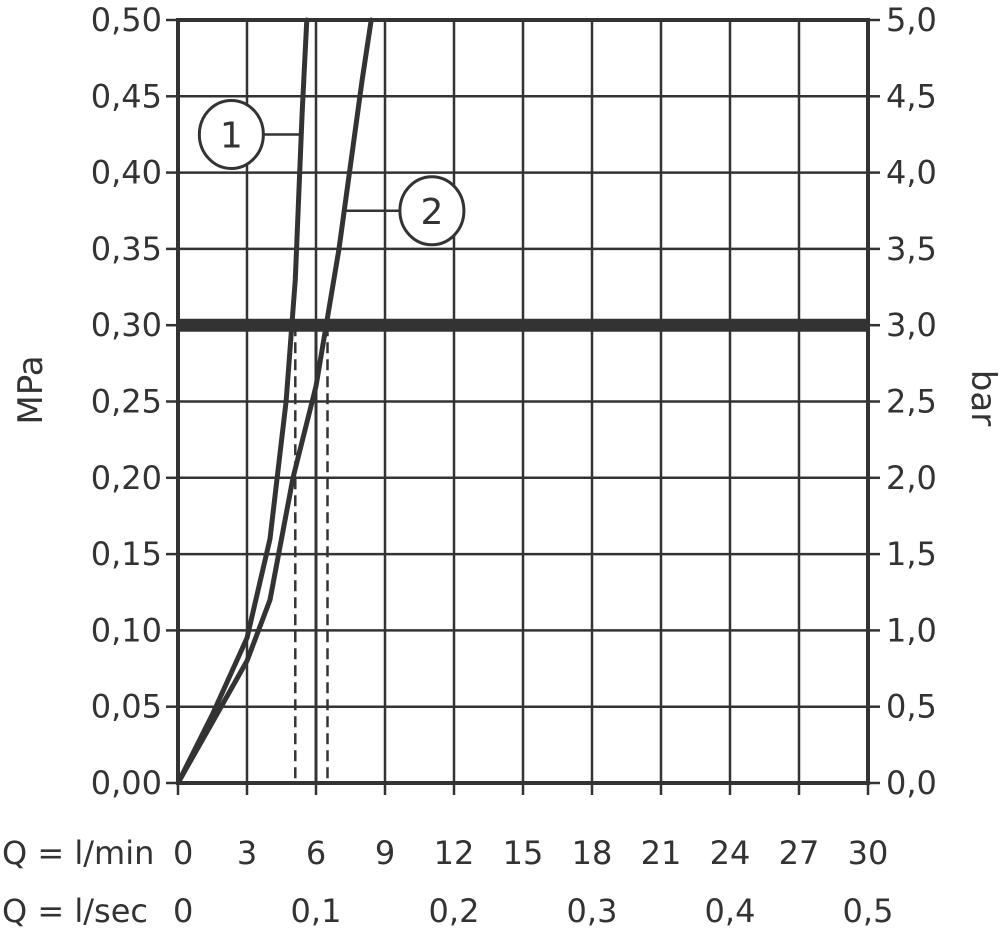  Describe the element at coordinates (661, 853) in the screenshot. I see `x-tick-label-lmin-7: 21` at that location.